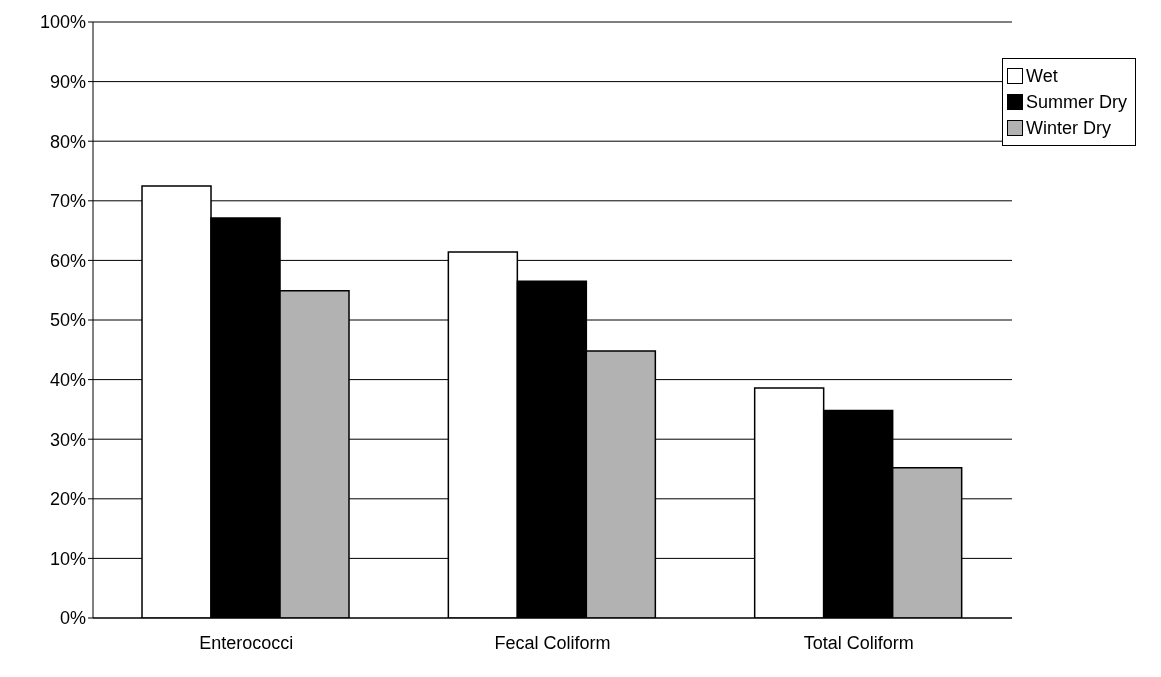  What do you see at coordinates (552, 642) in the screenshot?
I see `x-tick-label: Fecal Coliform` at bounding box center [552, 642].